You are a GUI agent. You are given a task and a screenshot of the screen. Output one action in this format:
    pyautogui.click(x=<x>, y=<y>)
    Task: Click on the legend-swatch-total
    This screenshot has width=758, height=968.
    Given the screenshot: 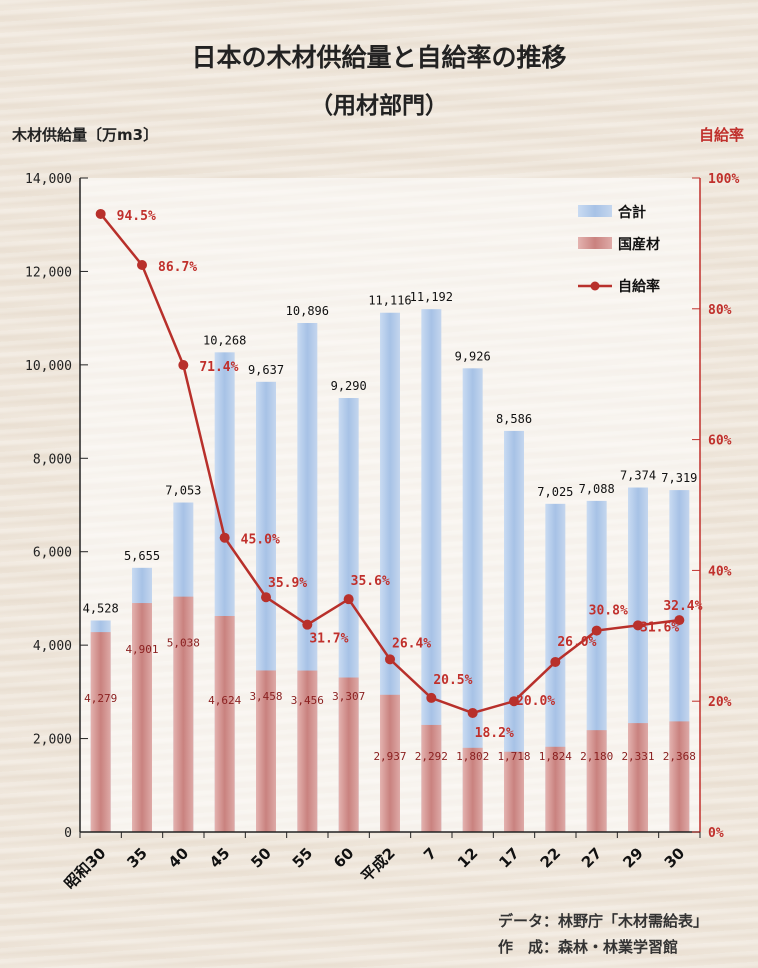 What is the action you would take?
    pyautogui.click(x=595, y=211)
    